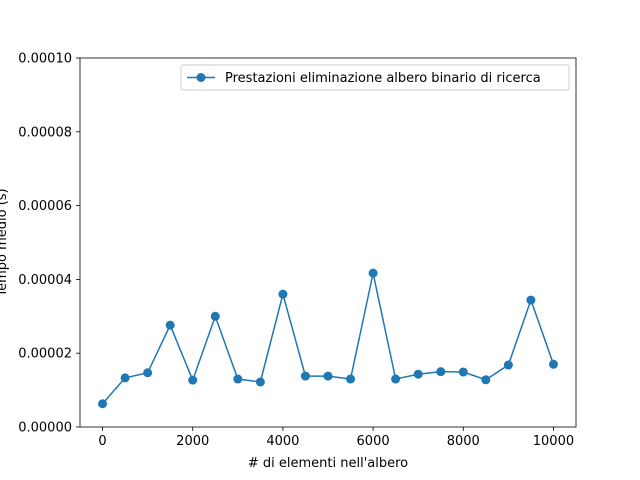 This screenshot has height=480, width=640. I want to click on legend-marker-sample, so click(201, 77).